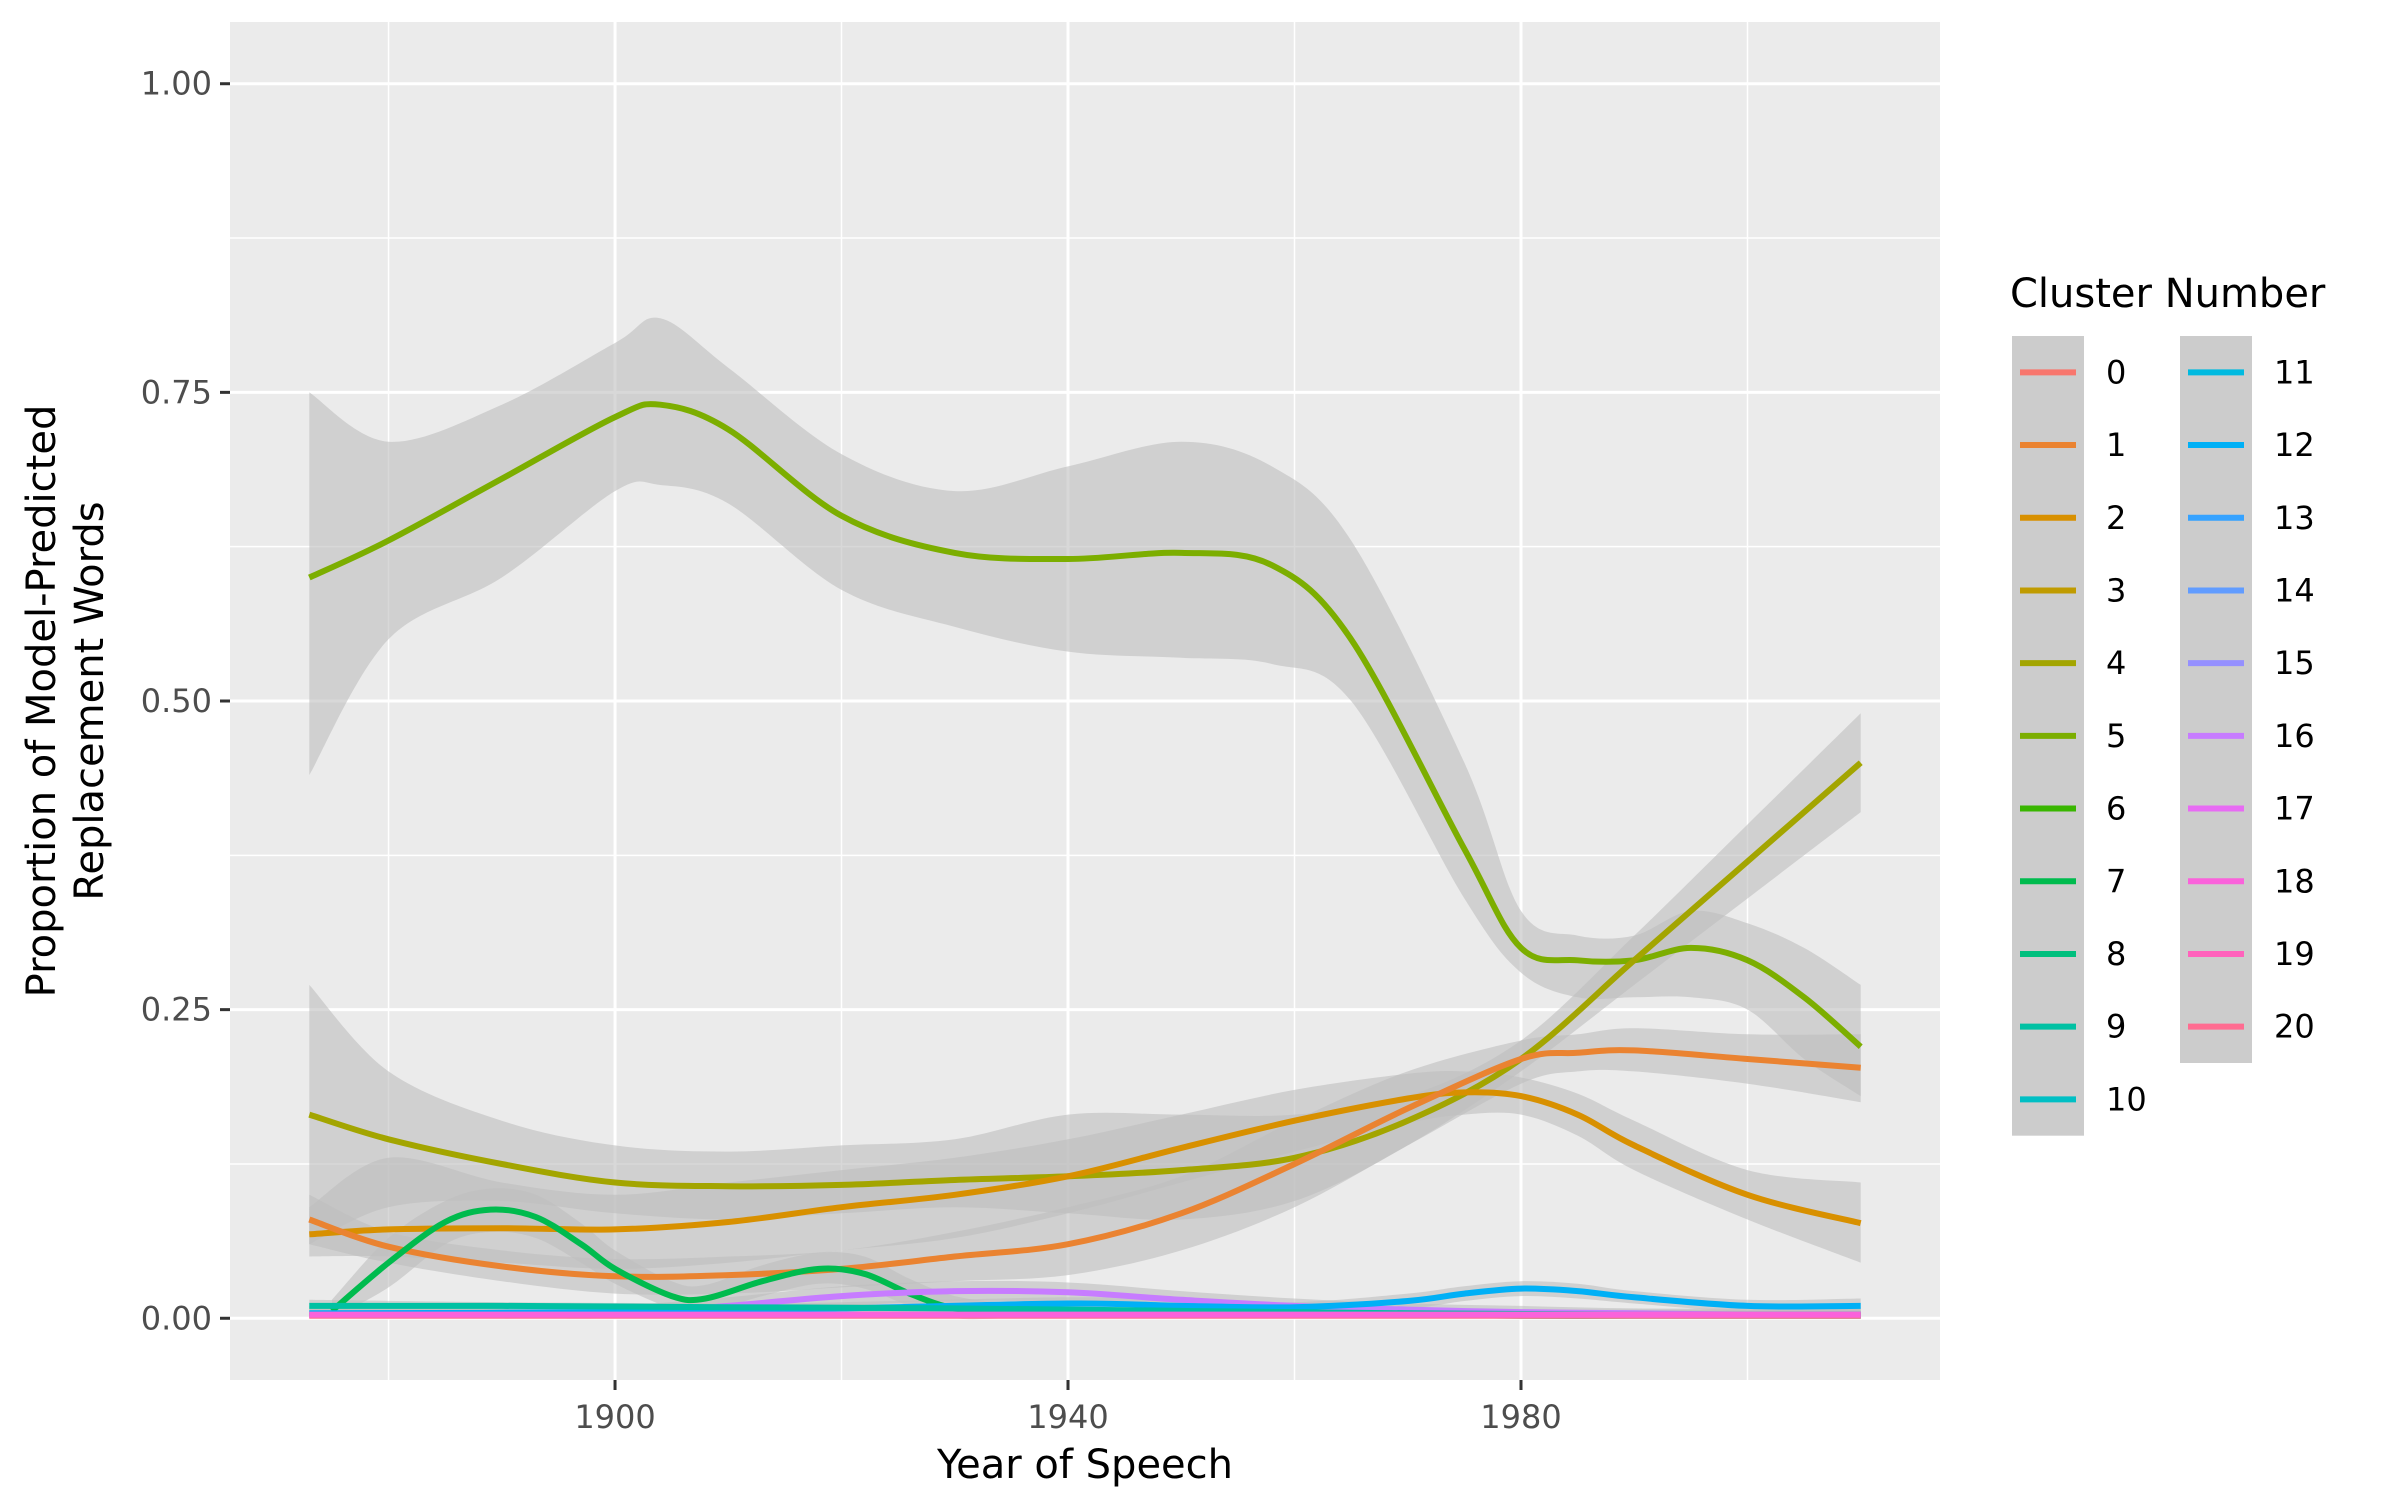 This screenshot has height=1500, width=2400. Describe the element at coordinates (1067, 1417) in the screenshot. I see `x-tick-label: 1940` at that location.